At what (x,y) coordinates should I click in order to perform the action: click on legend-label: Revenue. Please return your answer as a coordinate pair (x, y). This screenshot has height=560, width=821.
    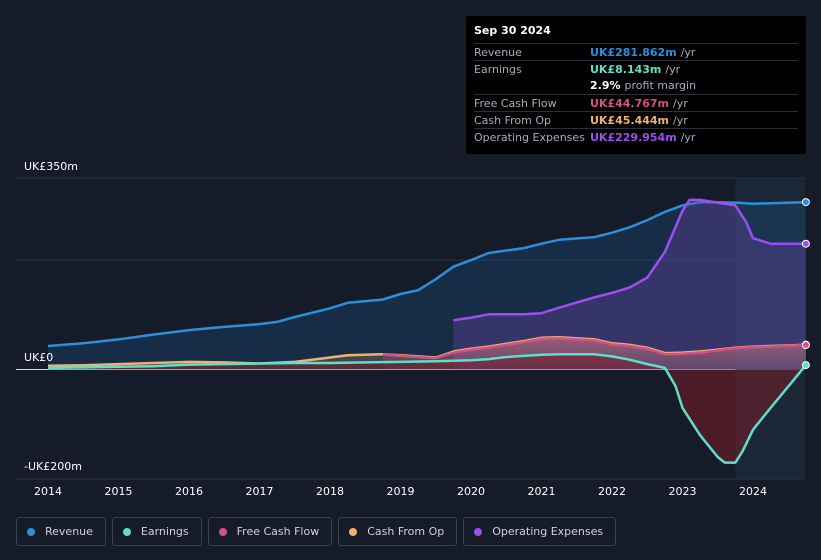
    Looking at the image, I should click on (69, 531).